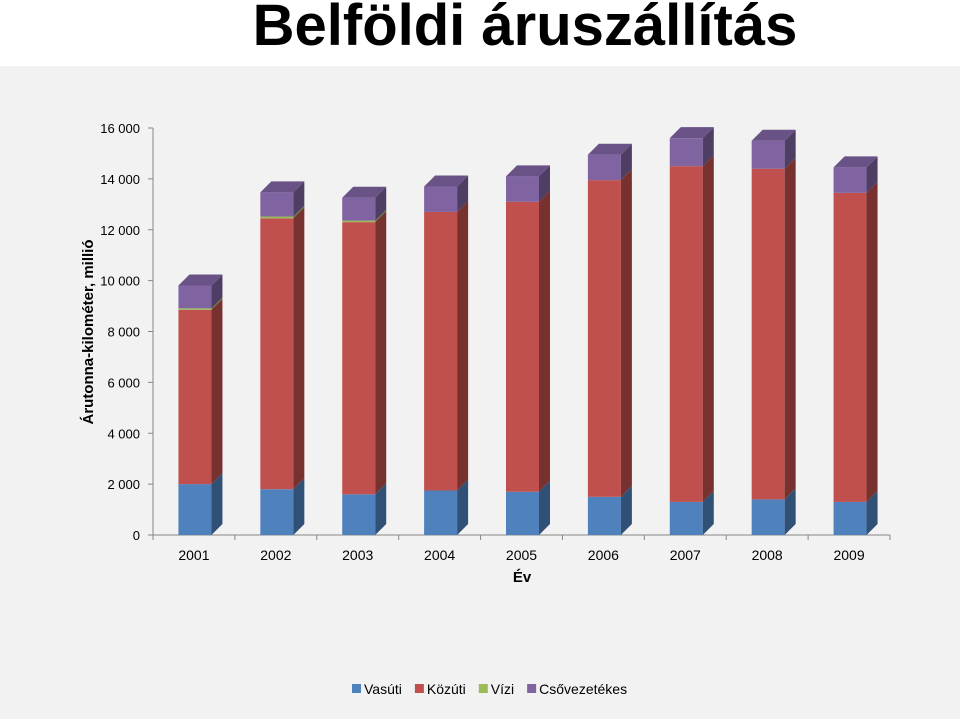 This screenshot has width=960, height=719. I want to click on legend-swatch-Közúti, so click(419, 688).